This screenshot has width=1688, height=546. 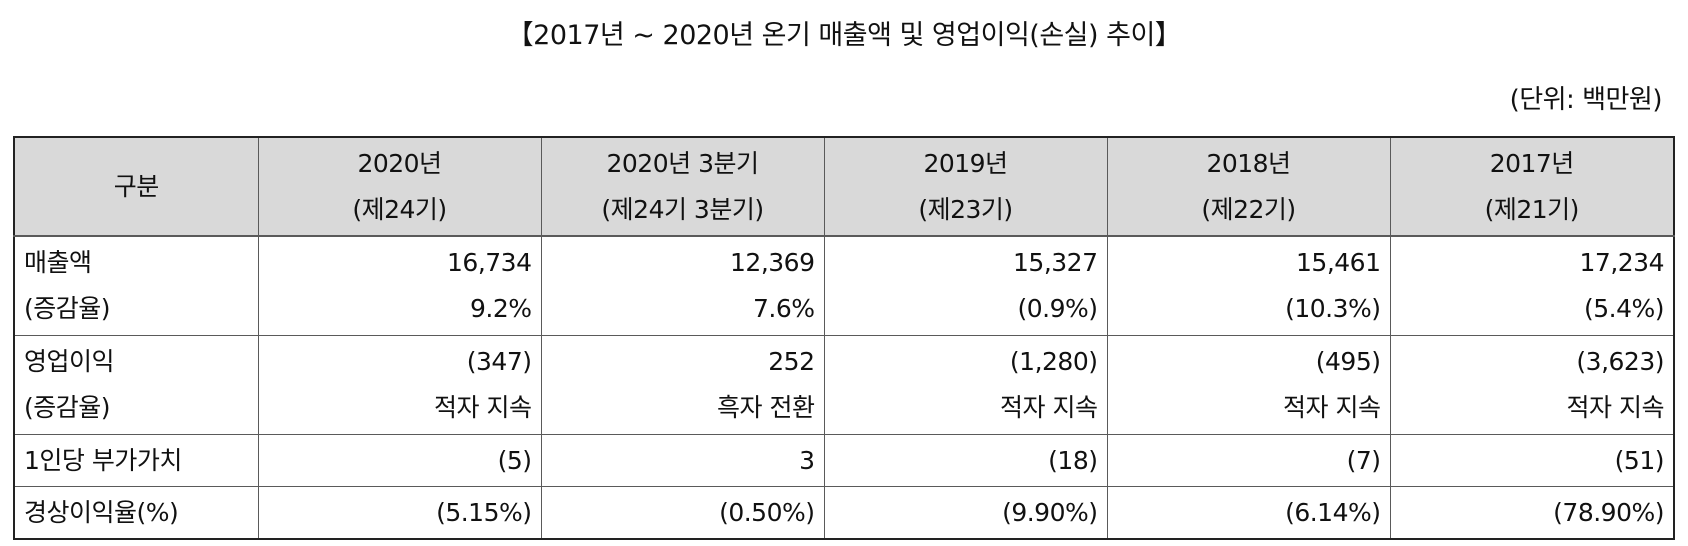 What do you see at coordinates (844, 35) in the screenshot?
I see `page-title: 【2017년 ~ 2020년 온기 매출액 및 영업이익(손실) 추이】` at bounding box center [844, 35].